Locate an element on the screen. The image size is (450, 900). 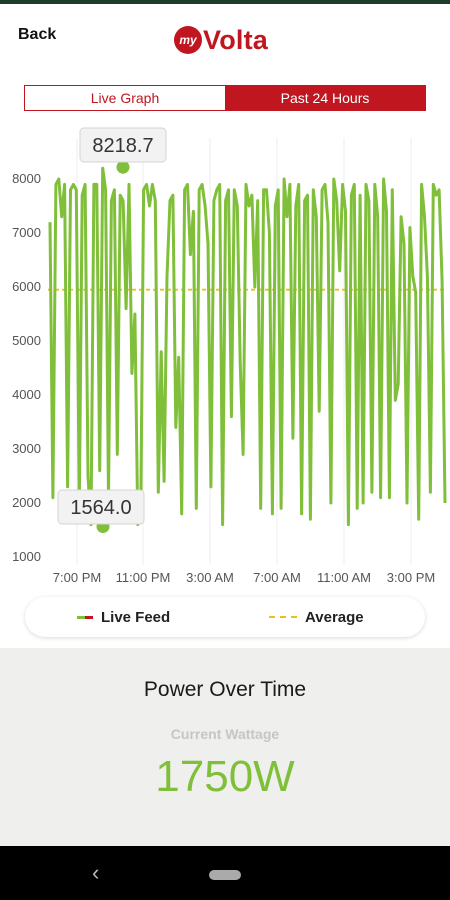
x-tick-label: 7:00 AM is located at coordinates (277, 577).